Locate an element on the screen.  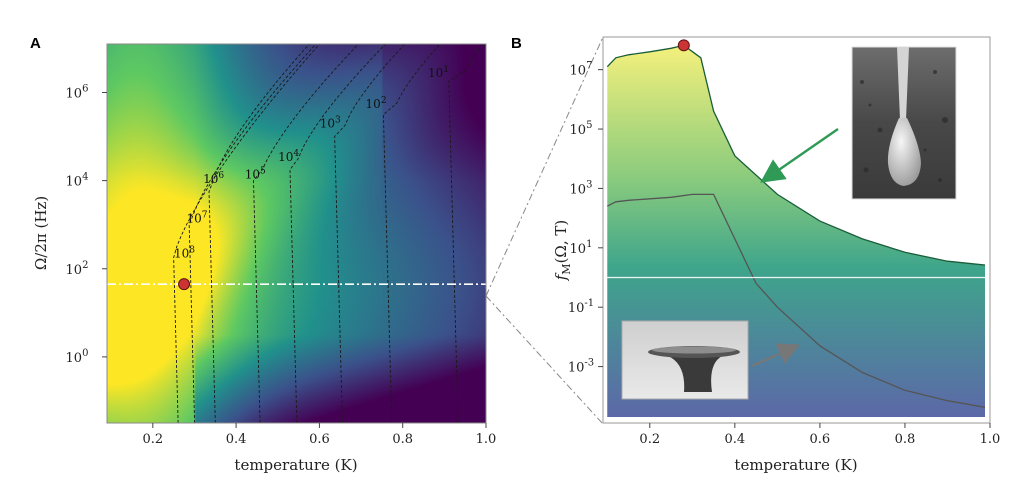
inset-arrow-green is located at coordinates (799, 155).